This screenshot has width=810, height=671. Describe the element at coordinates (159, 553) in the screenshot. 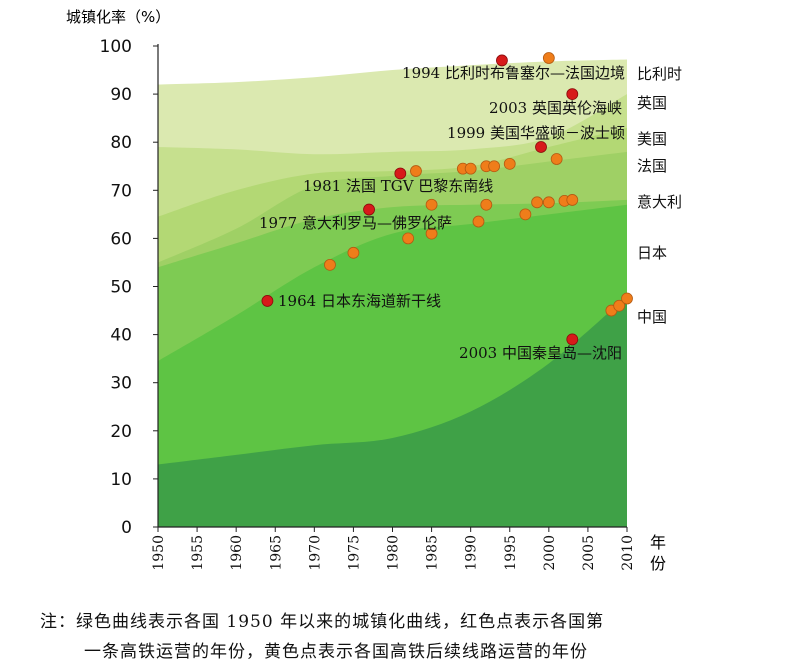

I see `x-tick-label: 1950` at that location.